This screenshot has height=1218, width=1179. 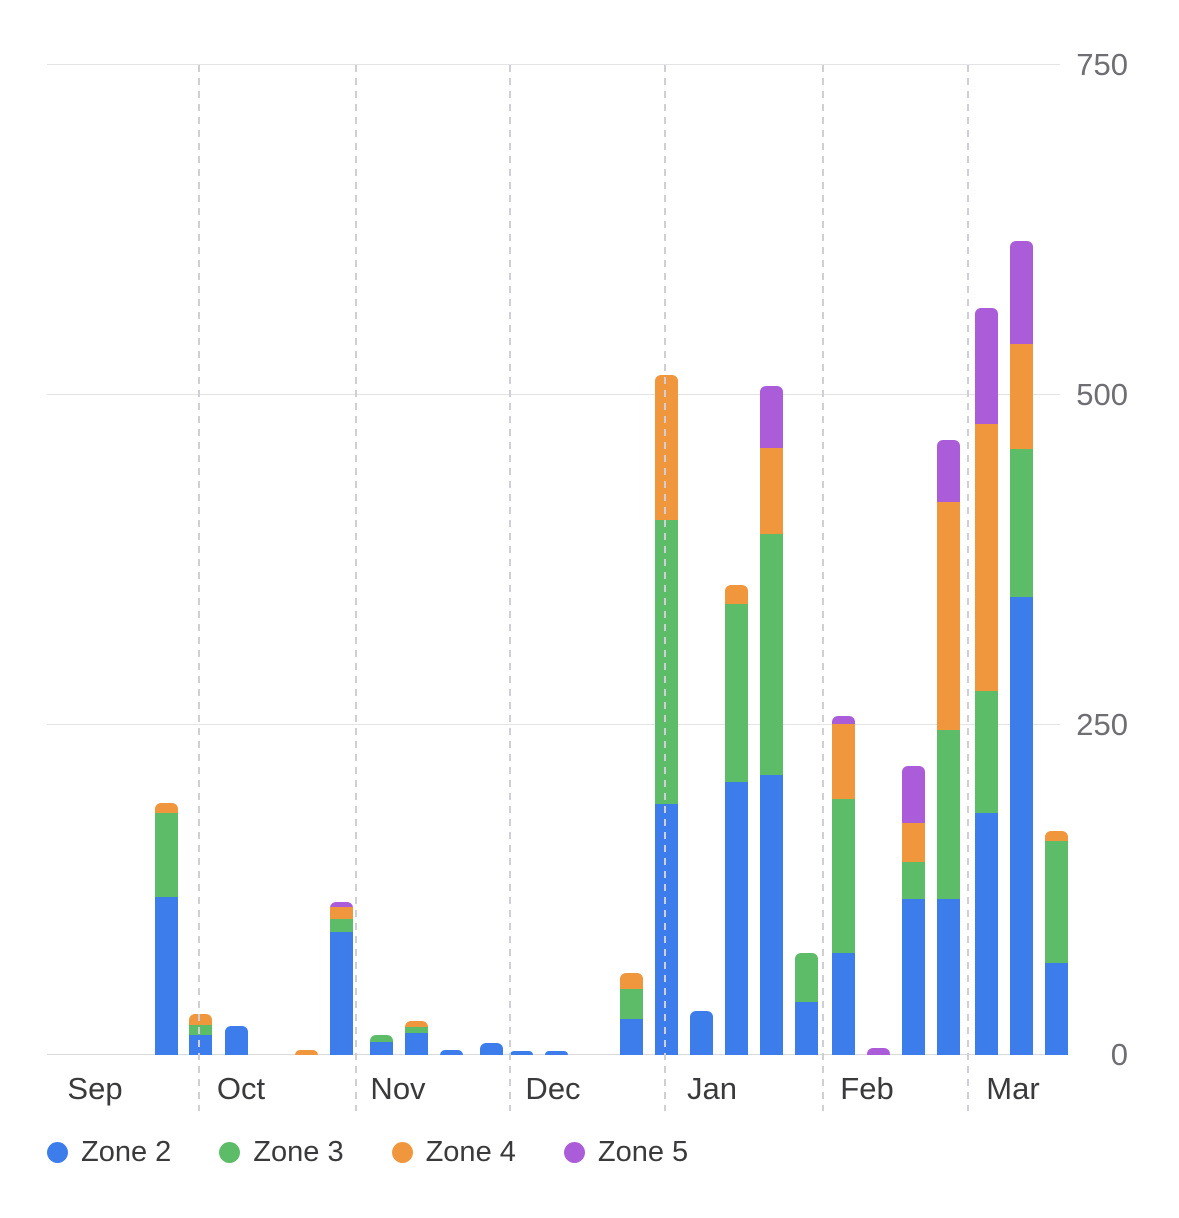 I want to click on y-tick-label-750: 750, so click(x=1102, y=64).